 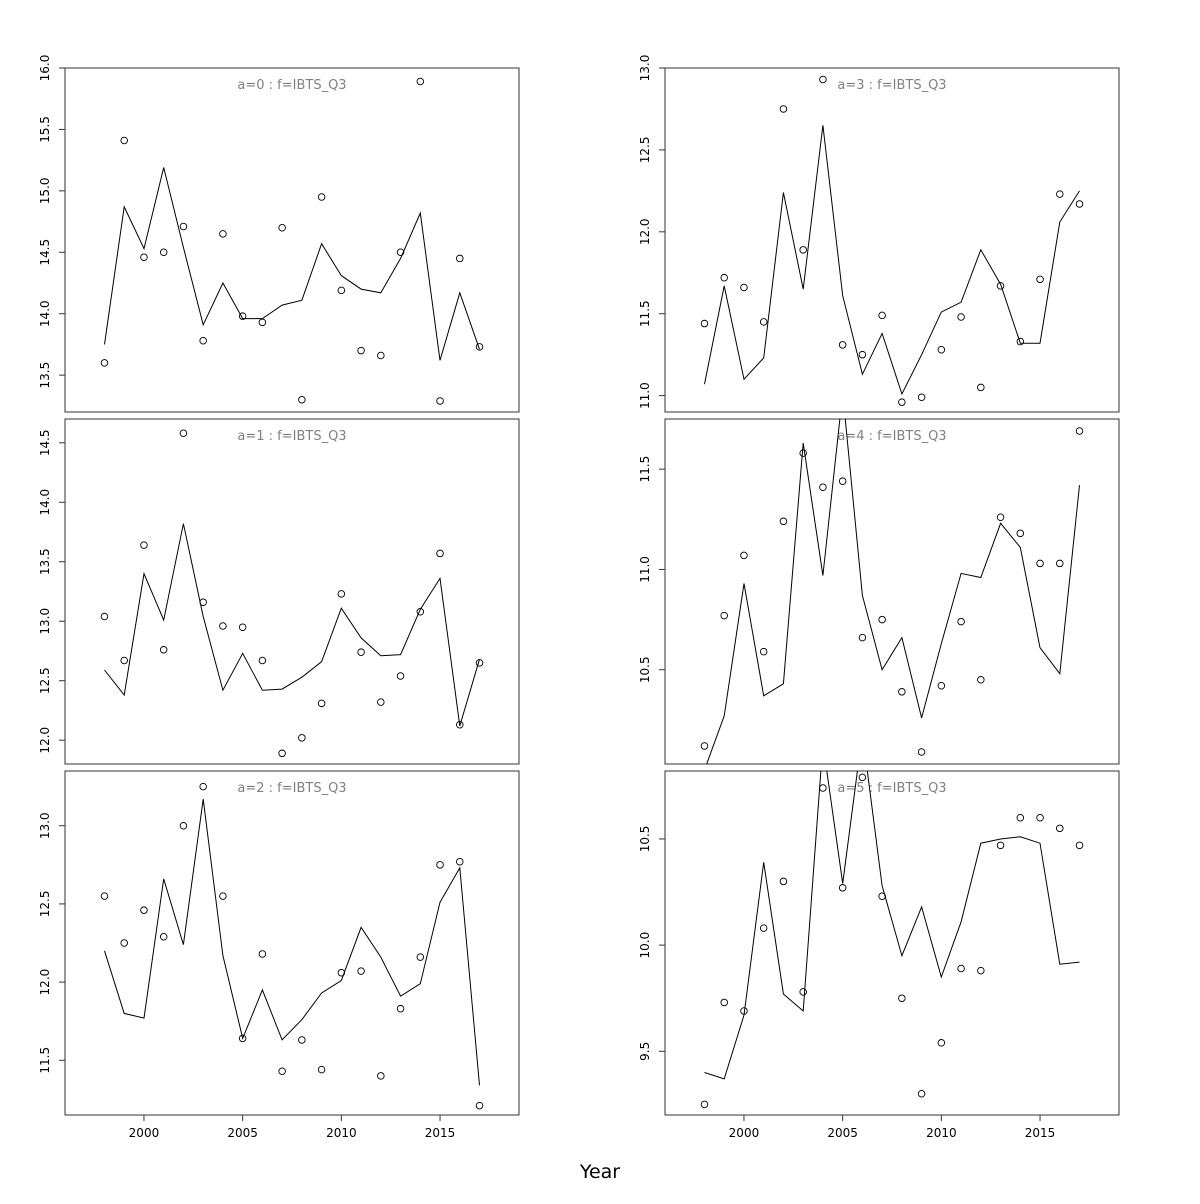 I want to click on y-tick-label: 10.0, so click(x=645, y=945).